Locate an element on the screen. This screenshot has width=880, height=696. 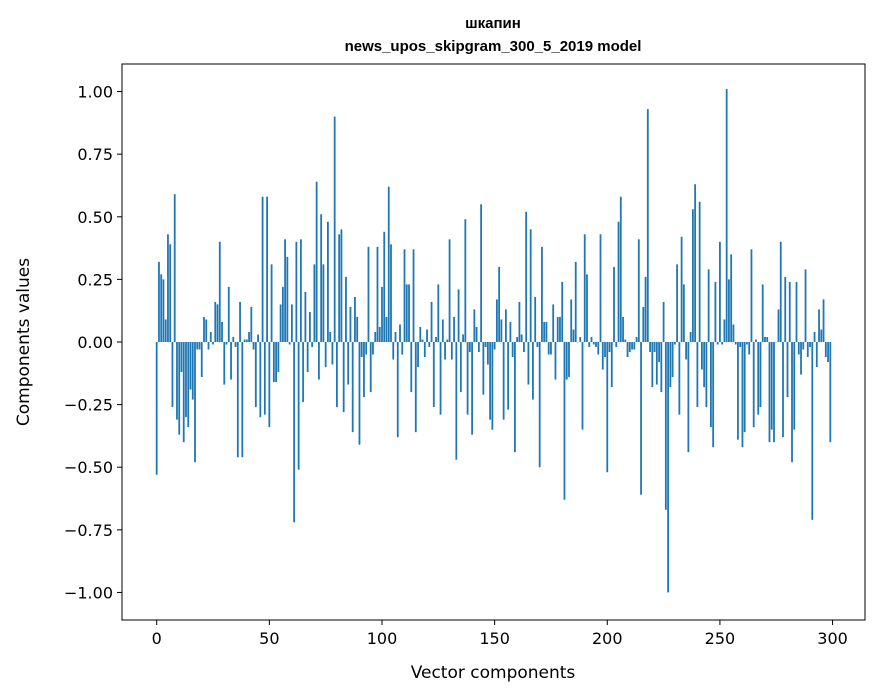
y-tick-label: 0.00 is located at coordinates (95, 342).